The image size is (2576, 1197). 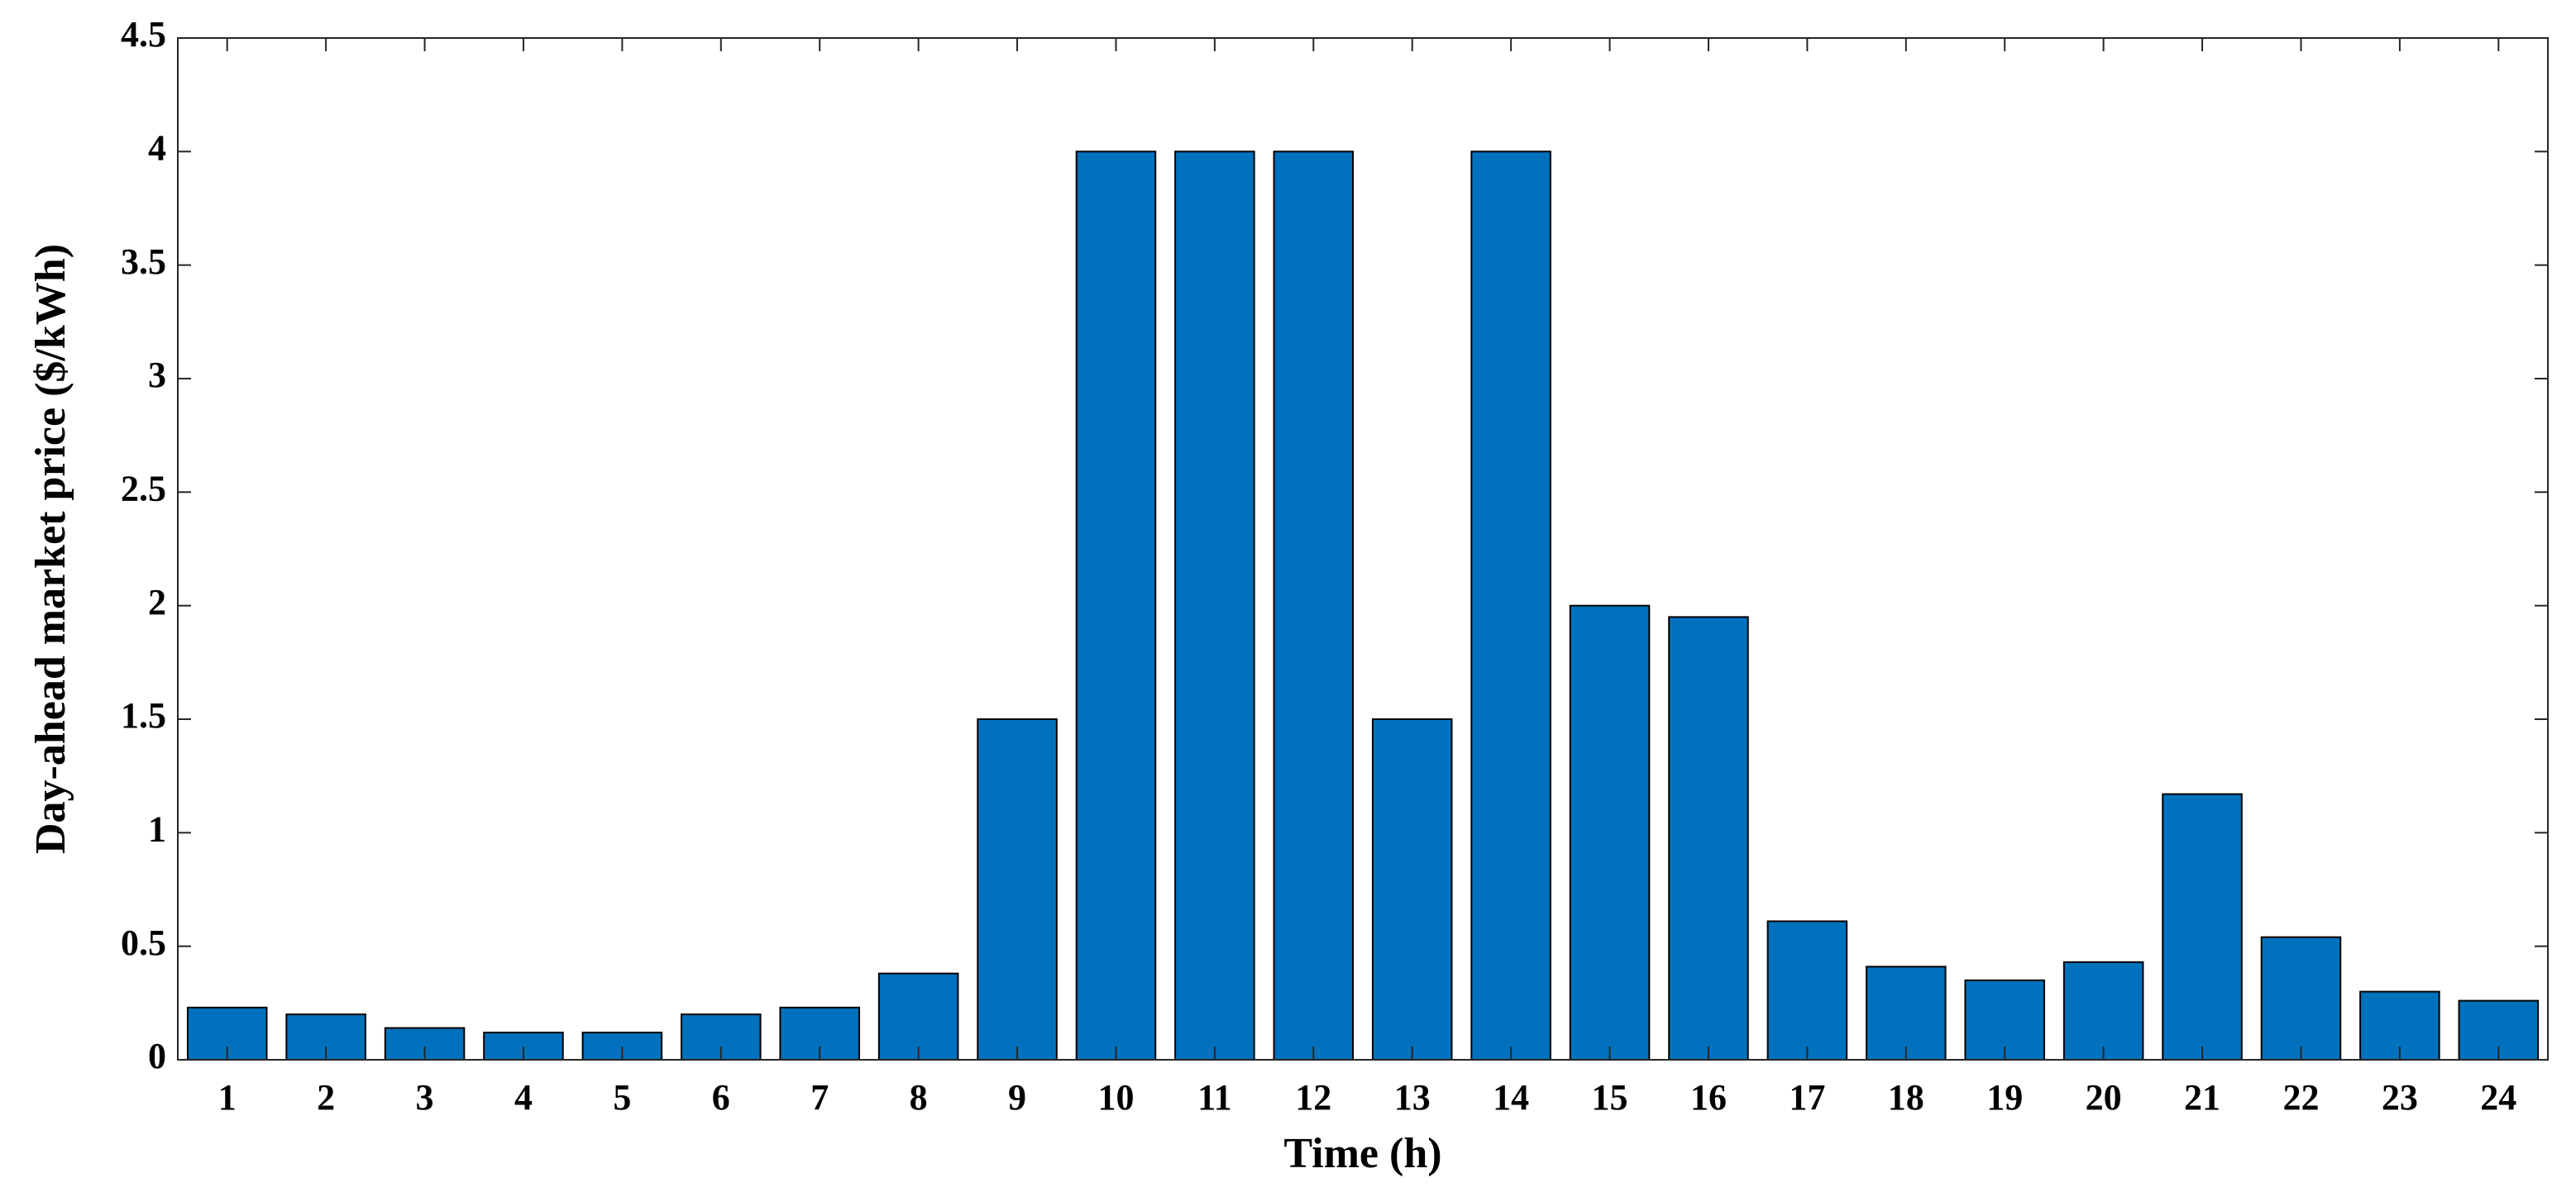 I want to click on x-tick-label: 10, so click(x=1115, y=1097).